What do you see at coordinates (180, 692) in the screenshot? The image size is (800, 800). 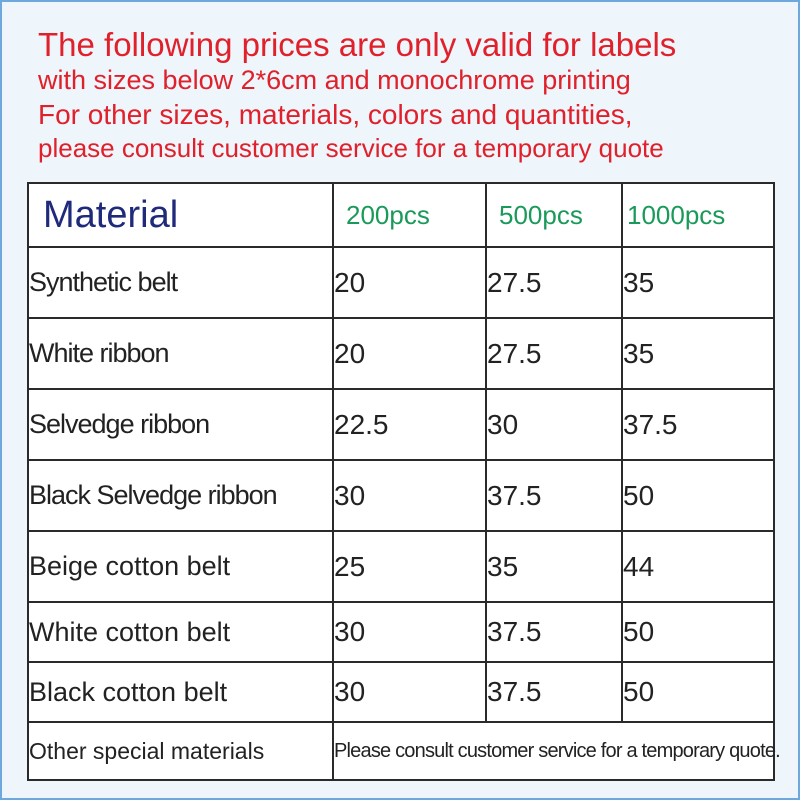 I see `material-name: Black cotton belt` at bounding box center [180, 692].